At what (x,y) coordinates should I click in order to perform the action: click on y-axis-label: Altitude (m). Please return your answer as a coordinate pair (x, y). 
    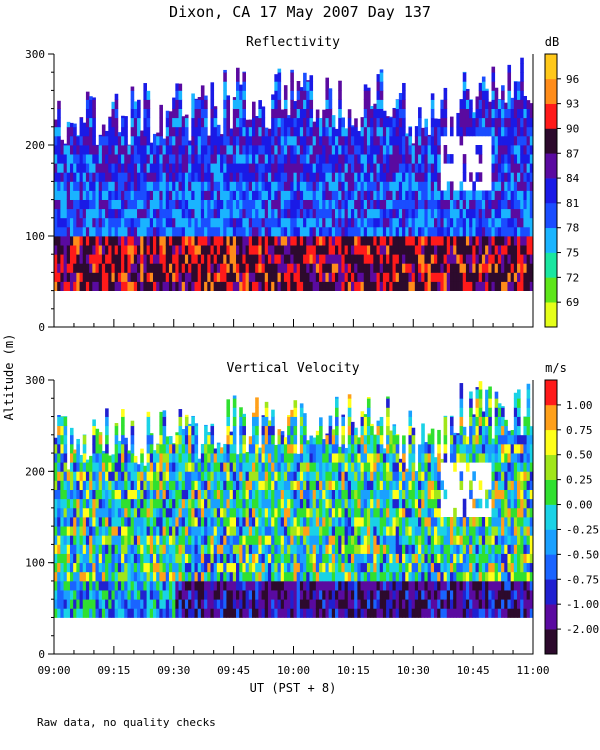
    Looking at the image, I should click on (9, 377).